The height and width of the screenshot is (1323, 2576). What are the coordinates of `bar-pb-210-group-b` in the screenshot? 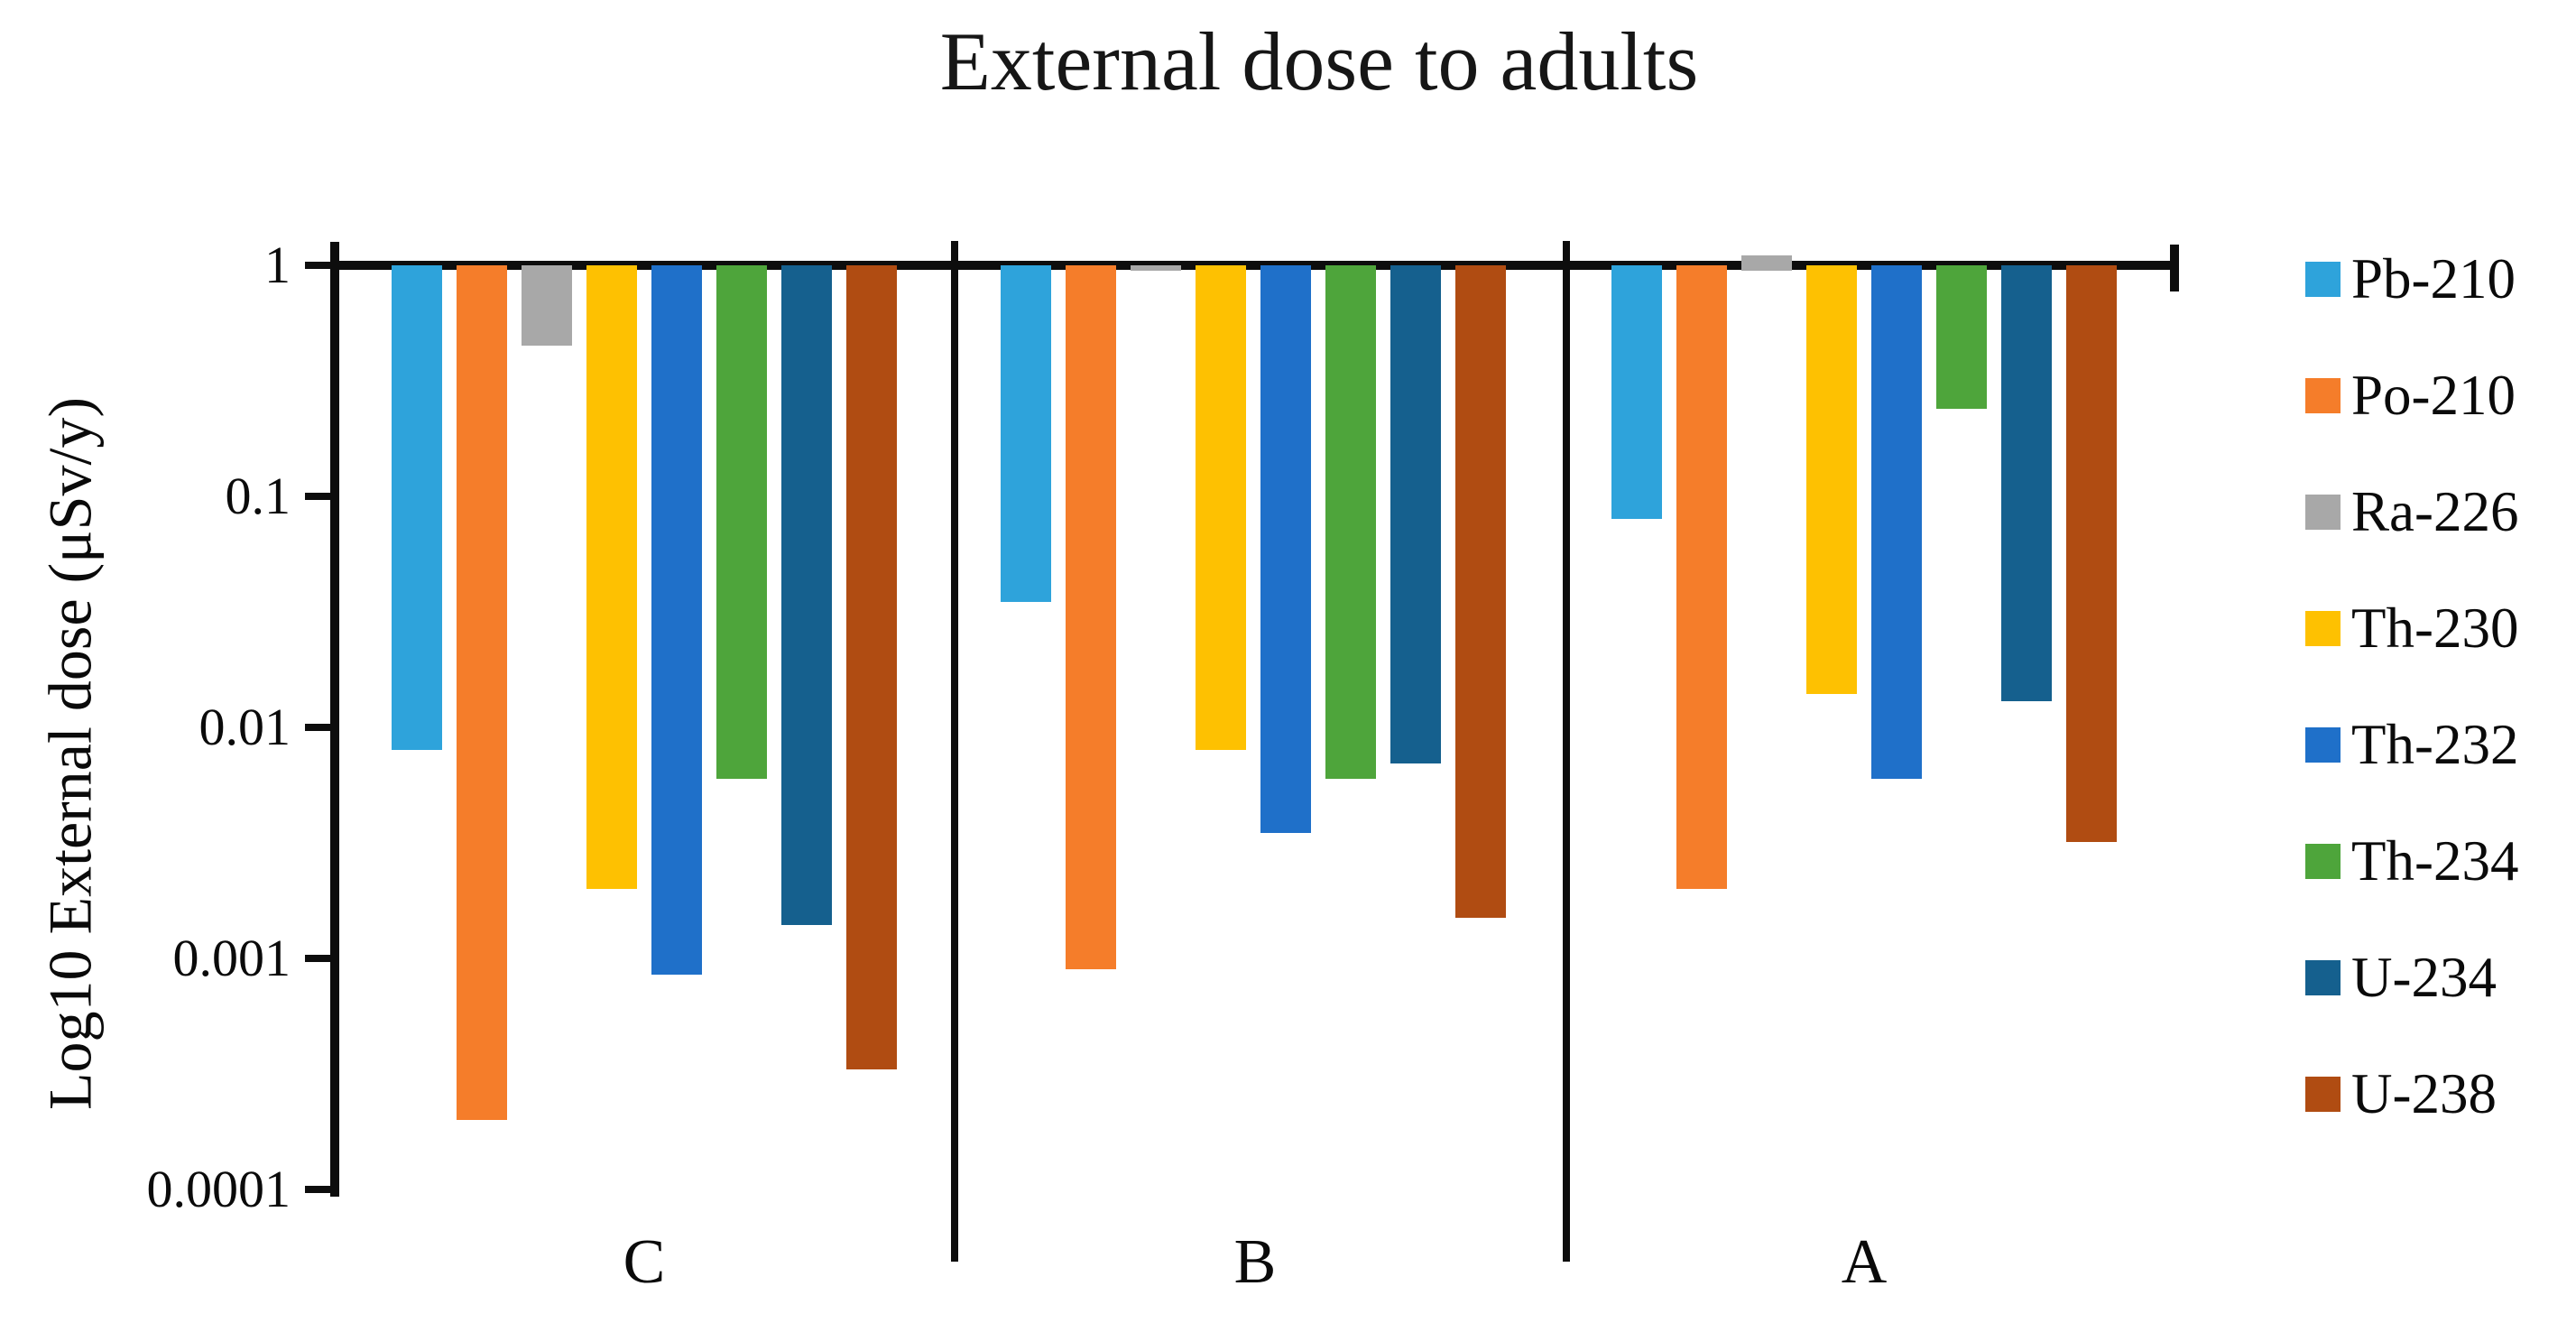 It's located at (1026, 433).